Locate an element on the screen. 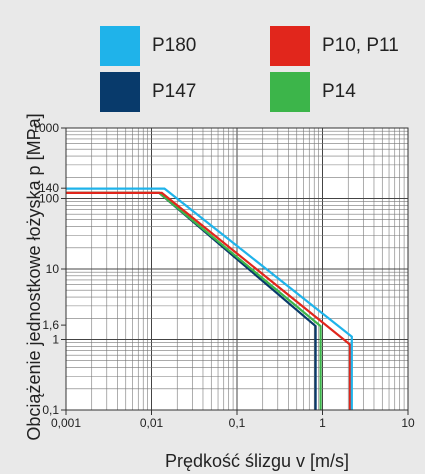 The height and width of the screenshot is (474, 425). legend-item-p10-p11: P10, P11 is located at coordinates (334, 46).